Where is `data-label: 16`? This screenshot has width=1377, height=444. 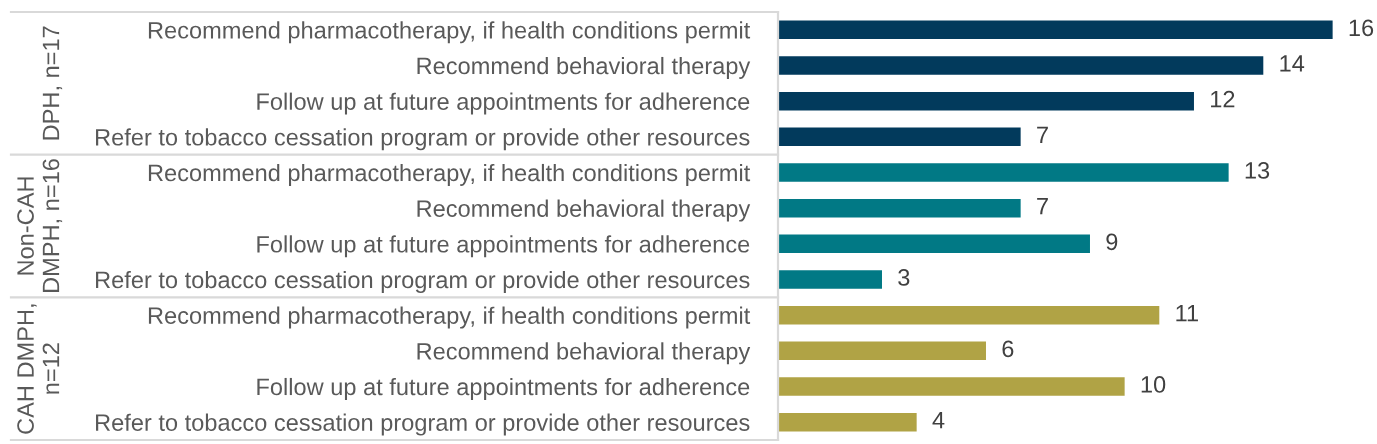
data-label: 16 is located at coordinates (1361, 28).